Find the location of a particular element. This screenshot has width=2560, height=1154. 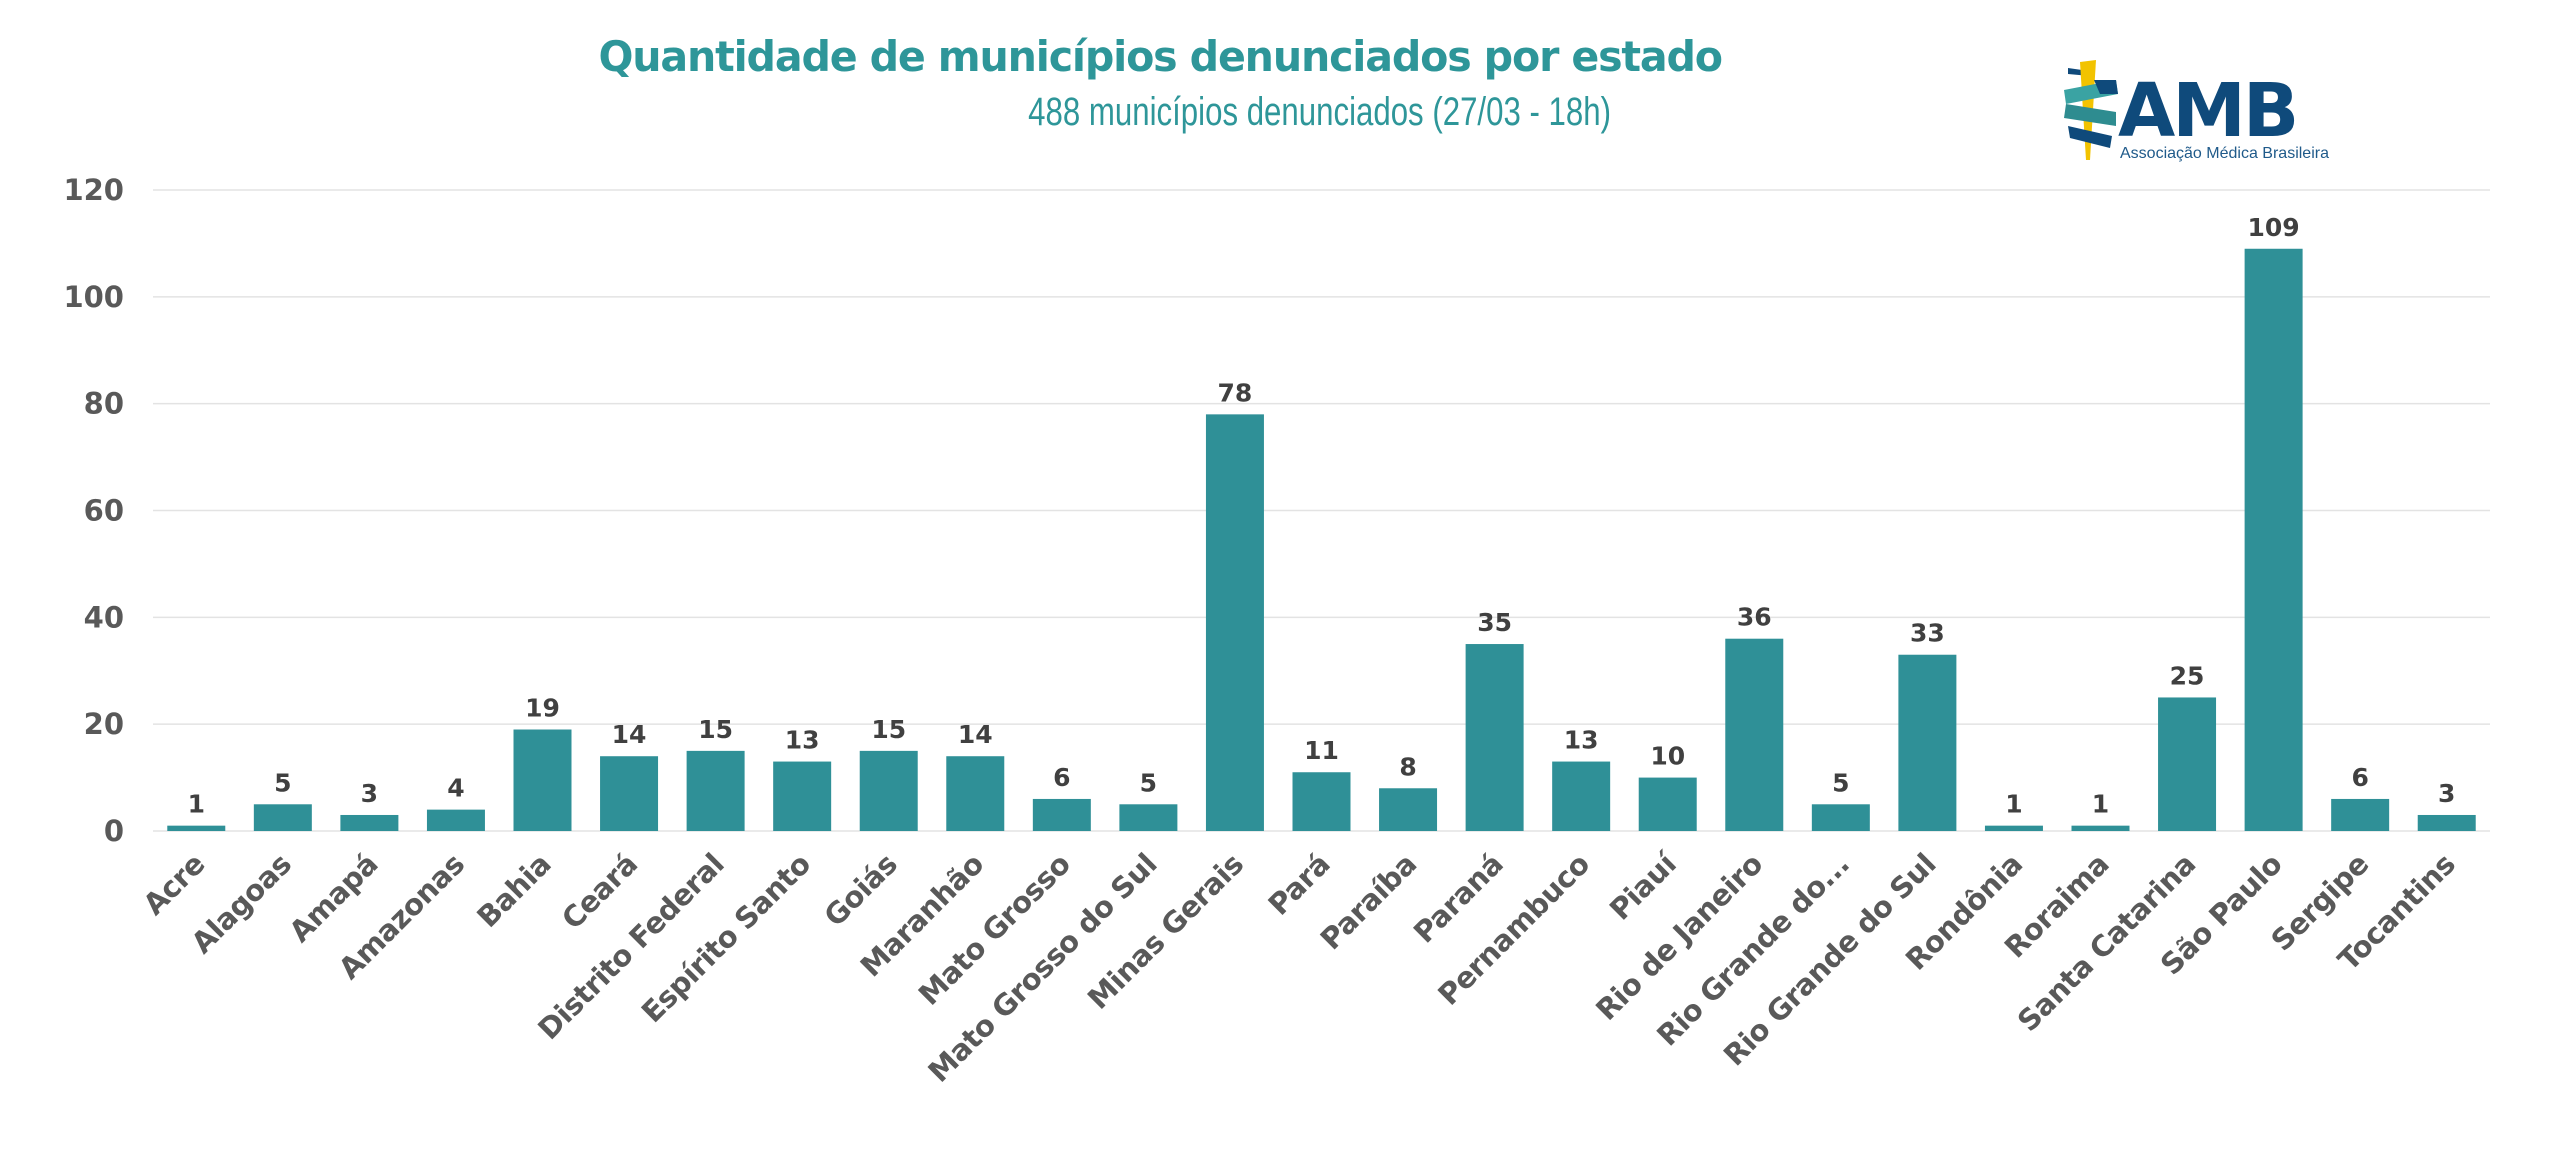

data-label: 109 is located at coordinates (2274, 227).